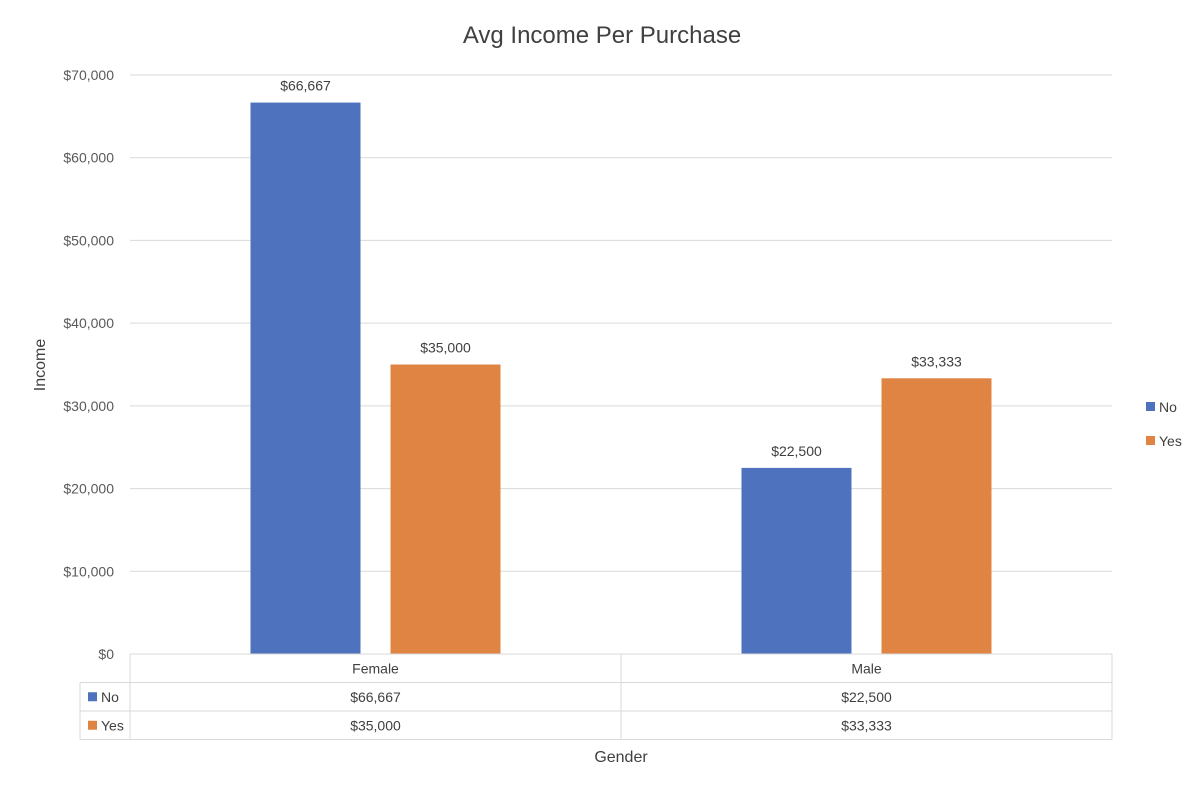 This screenshot has width=1201, height=795. Describe the element at coordinates (106, 654) in the screenshot. I see `y-tick-label: $0` at that location.